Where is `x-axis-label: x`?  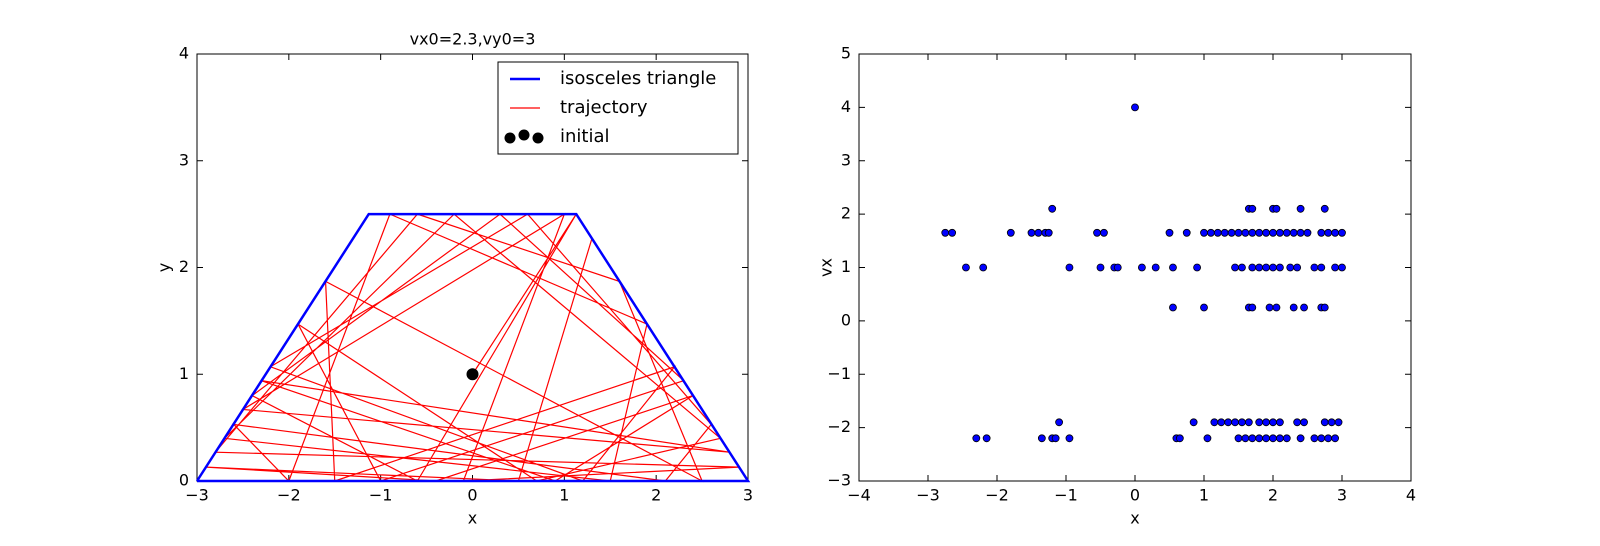 x-axis-label: x is located at coordinates (472, 518).